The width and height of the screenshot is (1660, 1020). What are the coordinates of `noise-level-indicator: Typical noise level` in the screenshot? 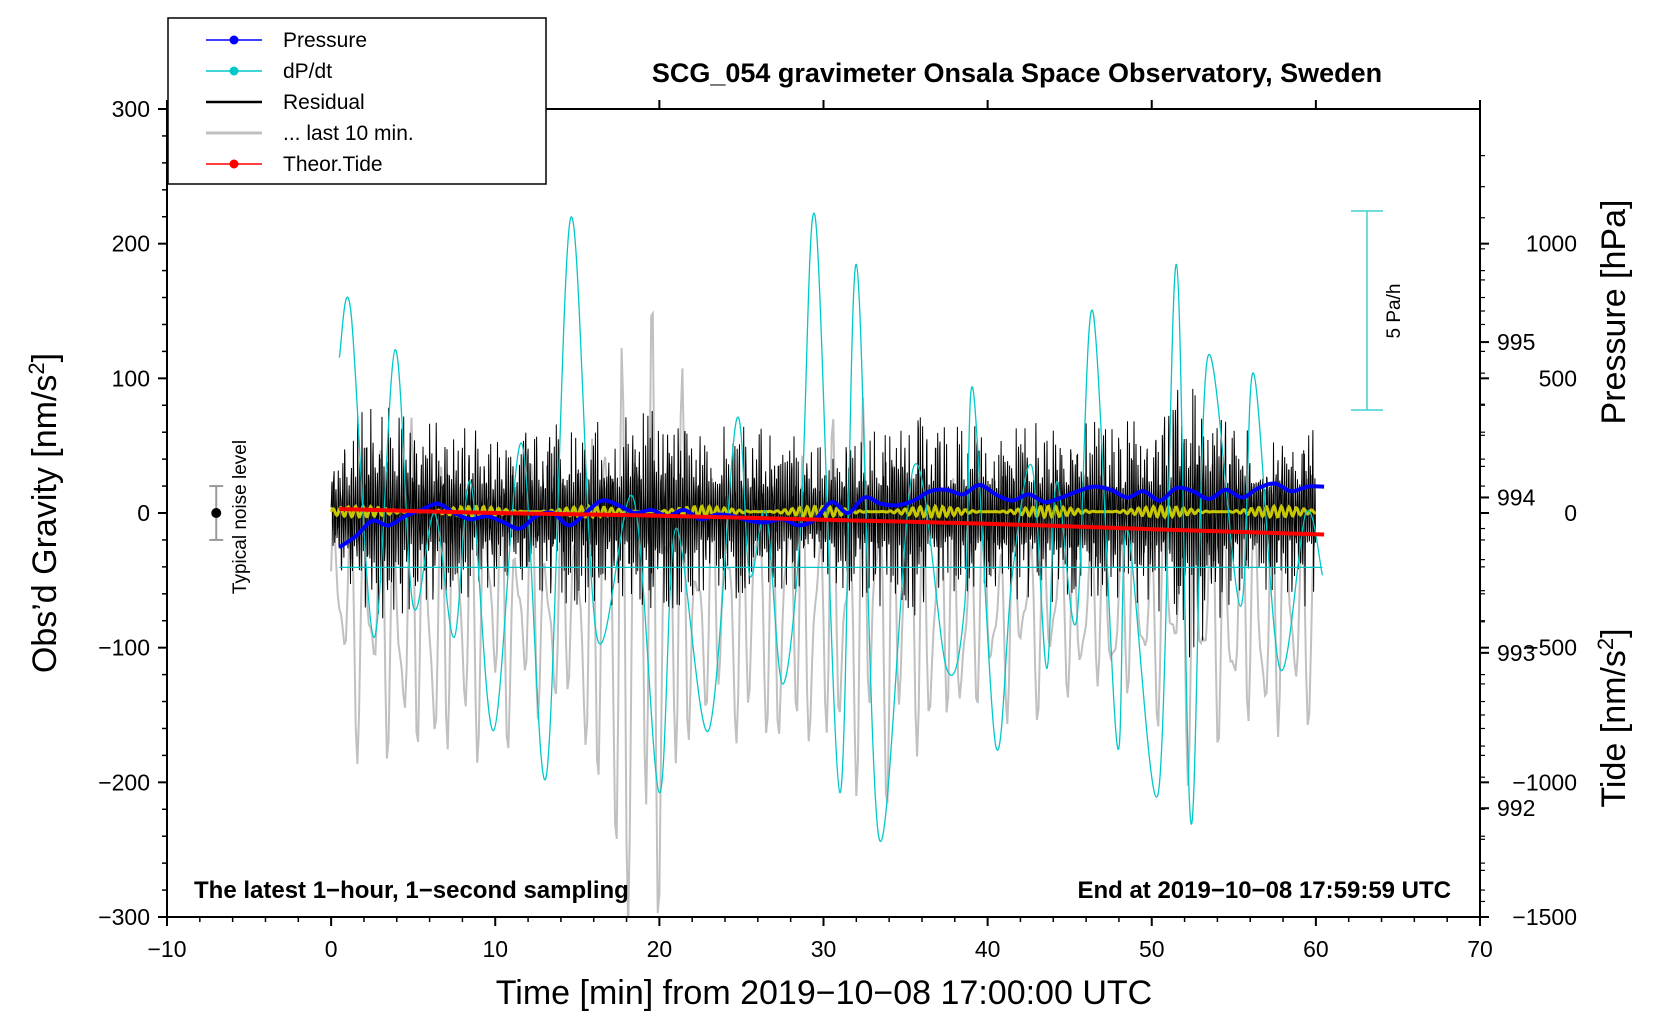 It's located at (230, 517).